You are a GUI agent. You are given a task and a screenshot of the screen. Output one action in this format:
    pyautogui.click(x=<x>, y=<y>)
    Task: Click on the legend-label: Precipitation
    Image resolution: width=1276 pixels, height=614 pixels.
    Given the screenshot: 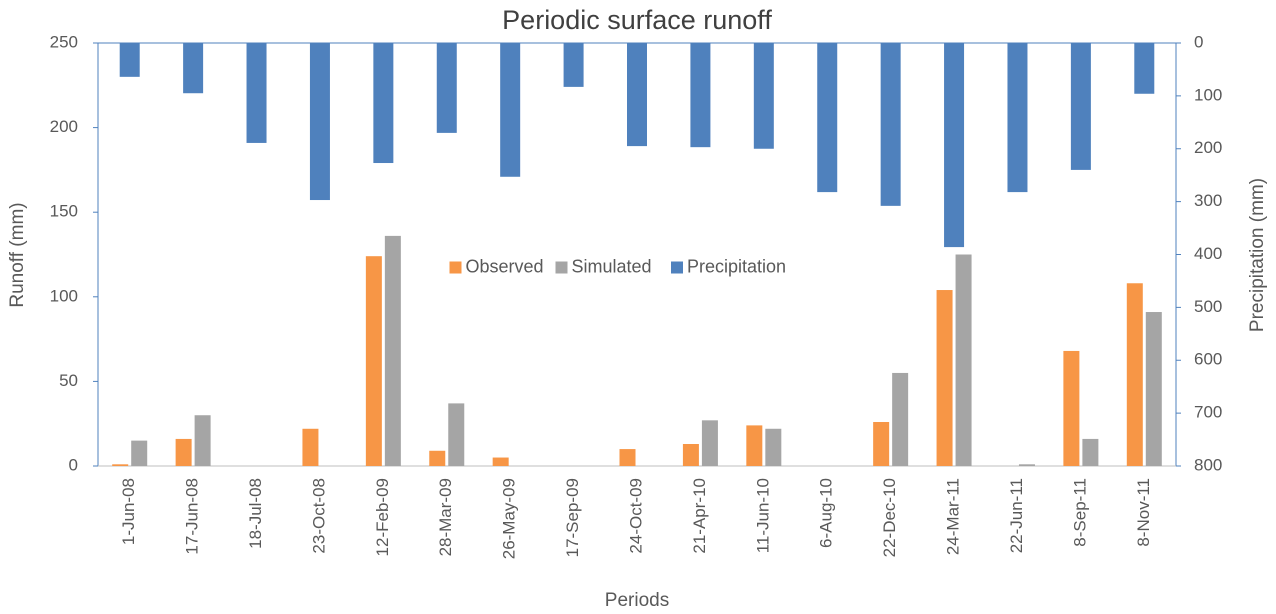 What is the action you would take?
    pyautogui.click(x=736, y=266)
    